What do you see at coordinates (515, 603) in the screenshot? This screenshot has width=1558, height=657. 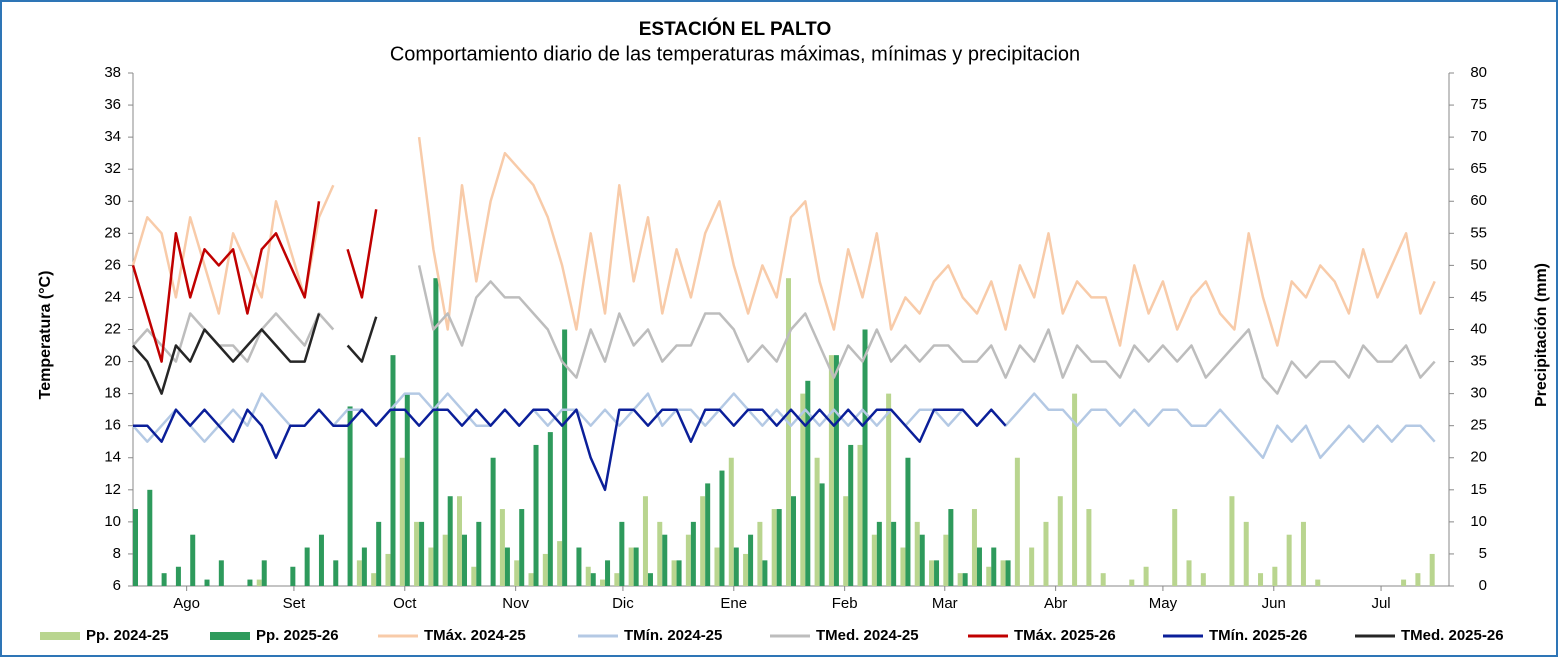 I see `x-tick-label: Nov` at bounding box center [515, 603].